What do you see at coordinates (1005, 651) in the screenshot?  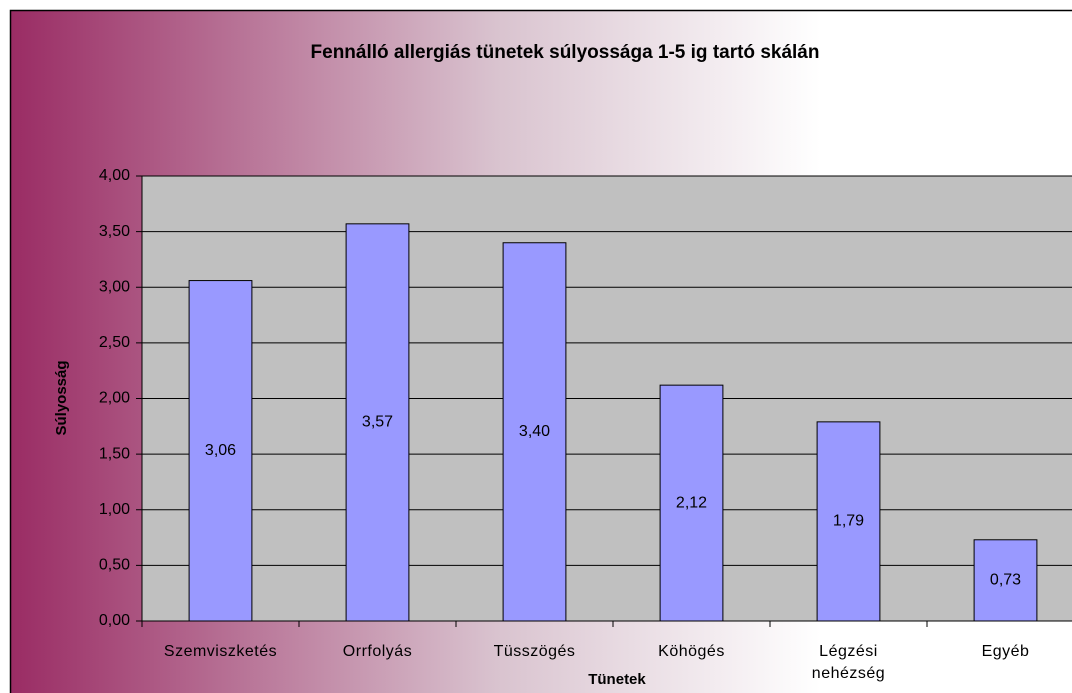 I see `x-tick-label: Egyéb` at bounding box center [1005, 651].